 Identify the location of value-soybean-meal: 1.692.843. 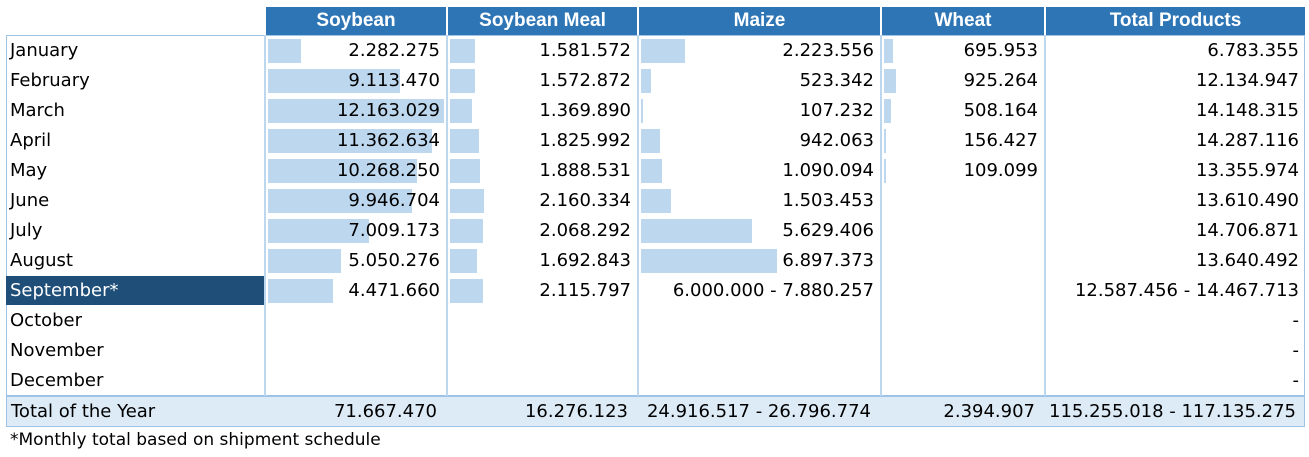
(585, 260).